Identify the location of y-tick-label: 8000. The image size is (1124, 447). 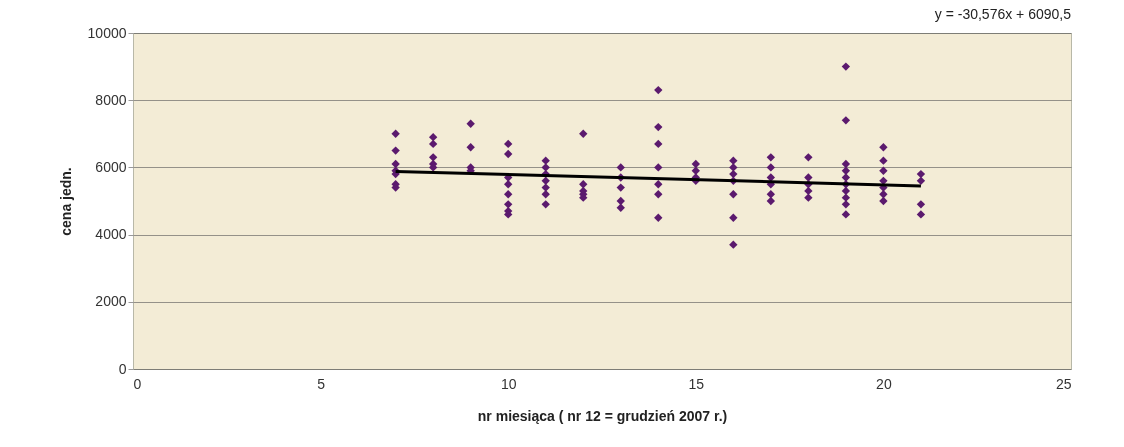
(111, 99).